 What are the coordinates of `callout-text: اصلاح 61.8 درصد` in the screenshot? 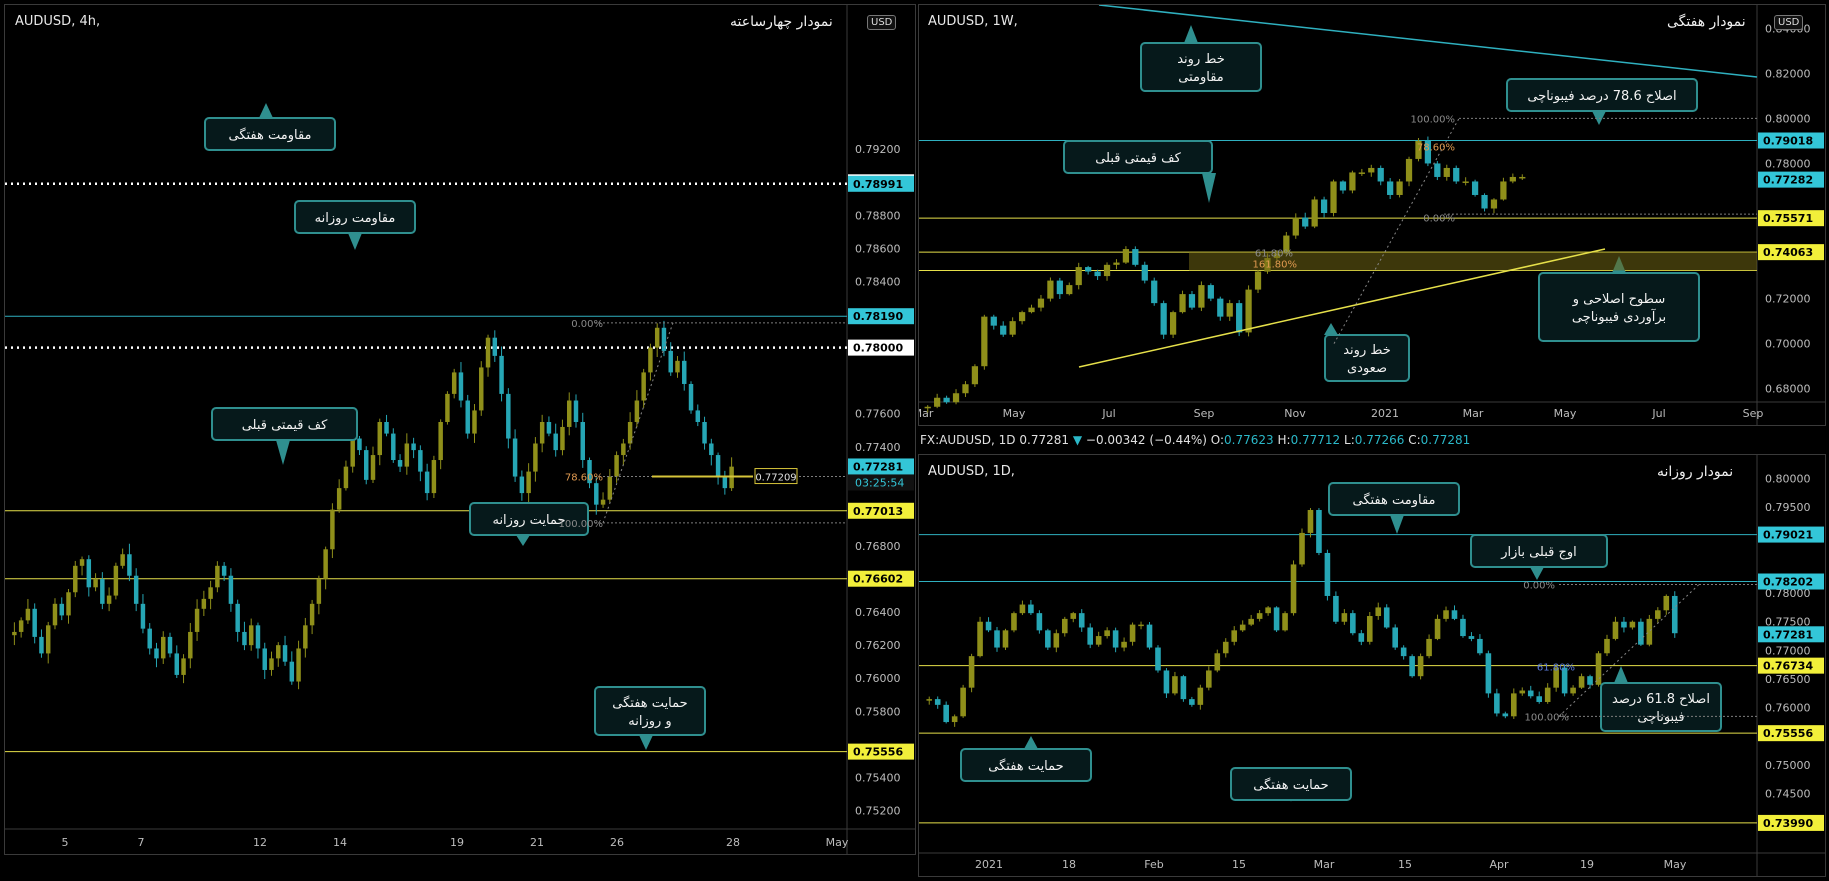 It's located at (1661, 699).